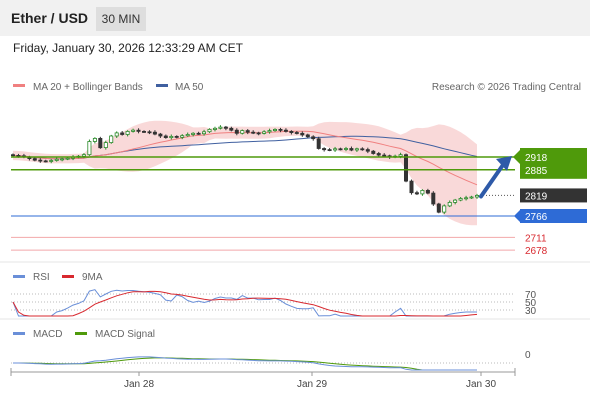  What do you see at coordinates (189, 87) in the screenshot?
I see `ma50-legend-label: MA 50` at bounding box center [189, 87].